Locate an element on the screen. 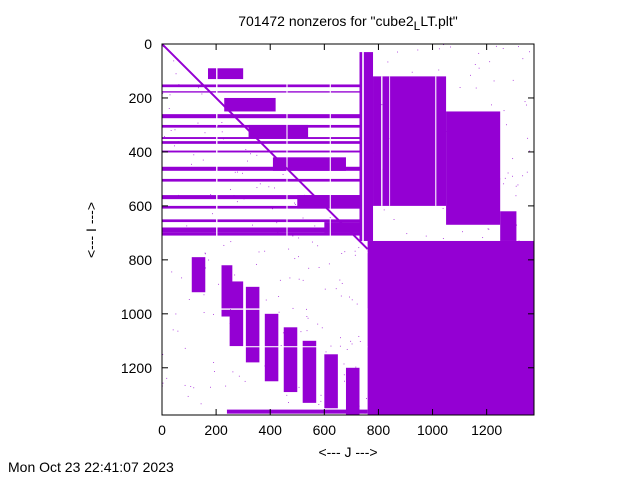 This screenshot has width=640, height=480. y-axis-label: <--- I ---> is located at coordinates (91, 230).